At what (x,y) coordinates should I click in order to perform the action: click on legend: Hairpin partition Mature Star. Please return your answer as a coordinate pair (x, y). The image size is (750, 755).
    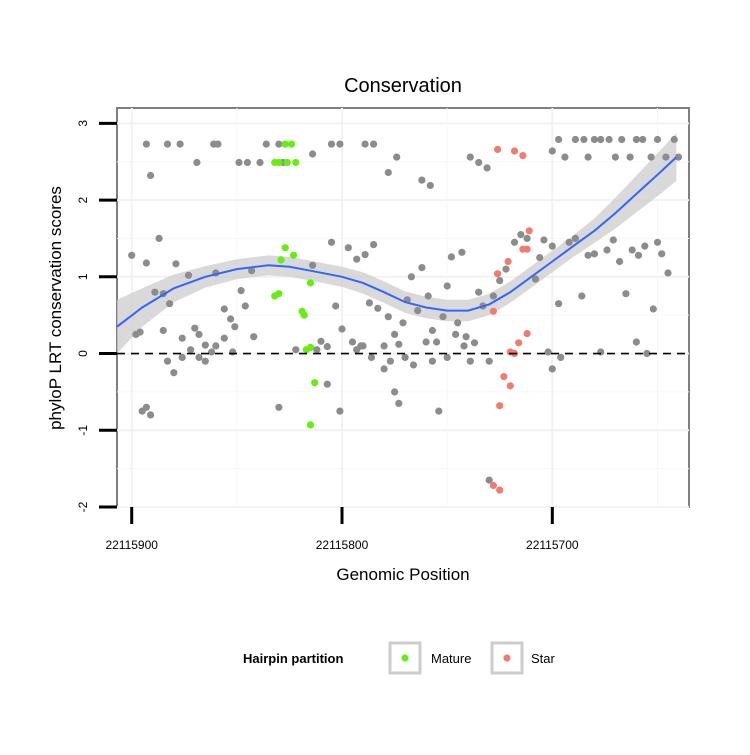
    Looking at the image, I should click on (399, 658).